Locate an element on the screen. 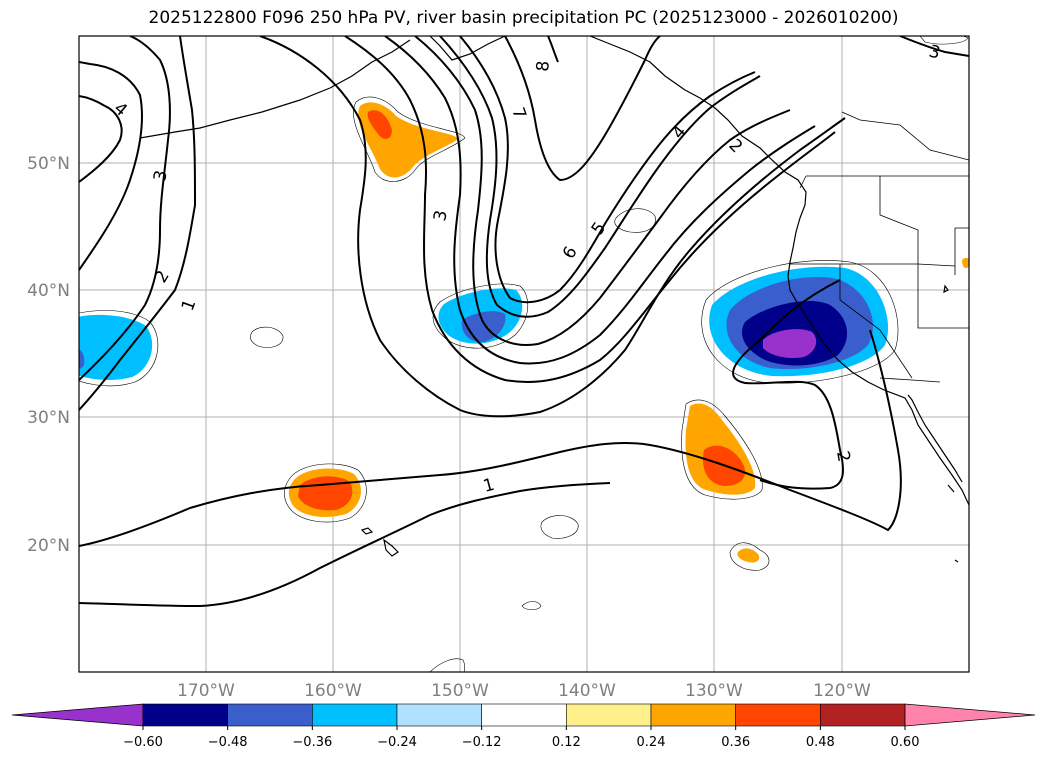 The width and height of the screenshot is (1047, 765). pv-label: 7 is located at coordinates (518, 113).